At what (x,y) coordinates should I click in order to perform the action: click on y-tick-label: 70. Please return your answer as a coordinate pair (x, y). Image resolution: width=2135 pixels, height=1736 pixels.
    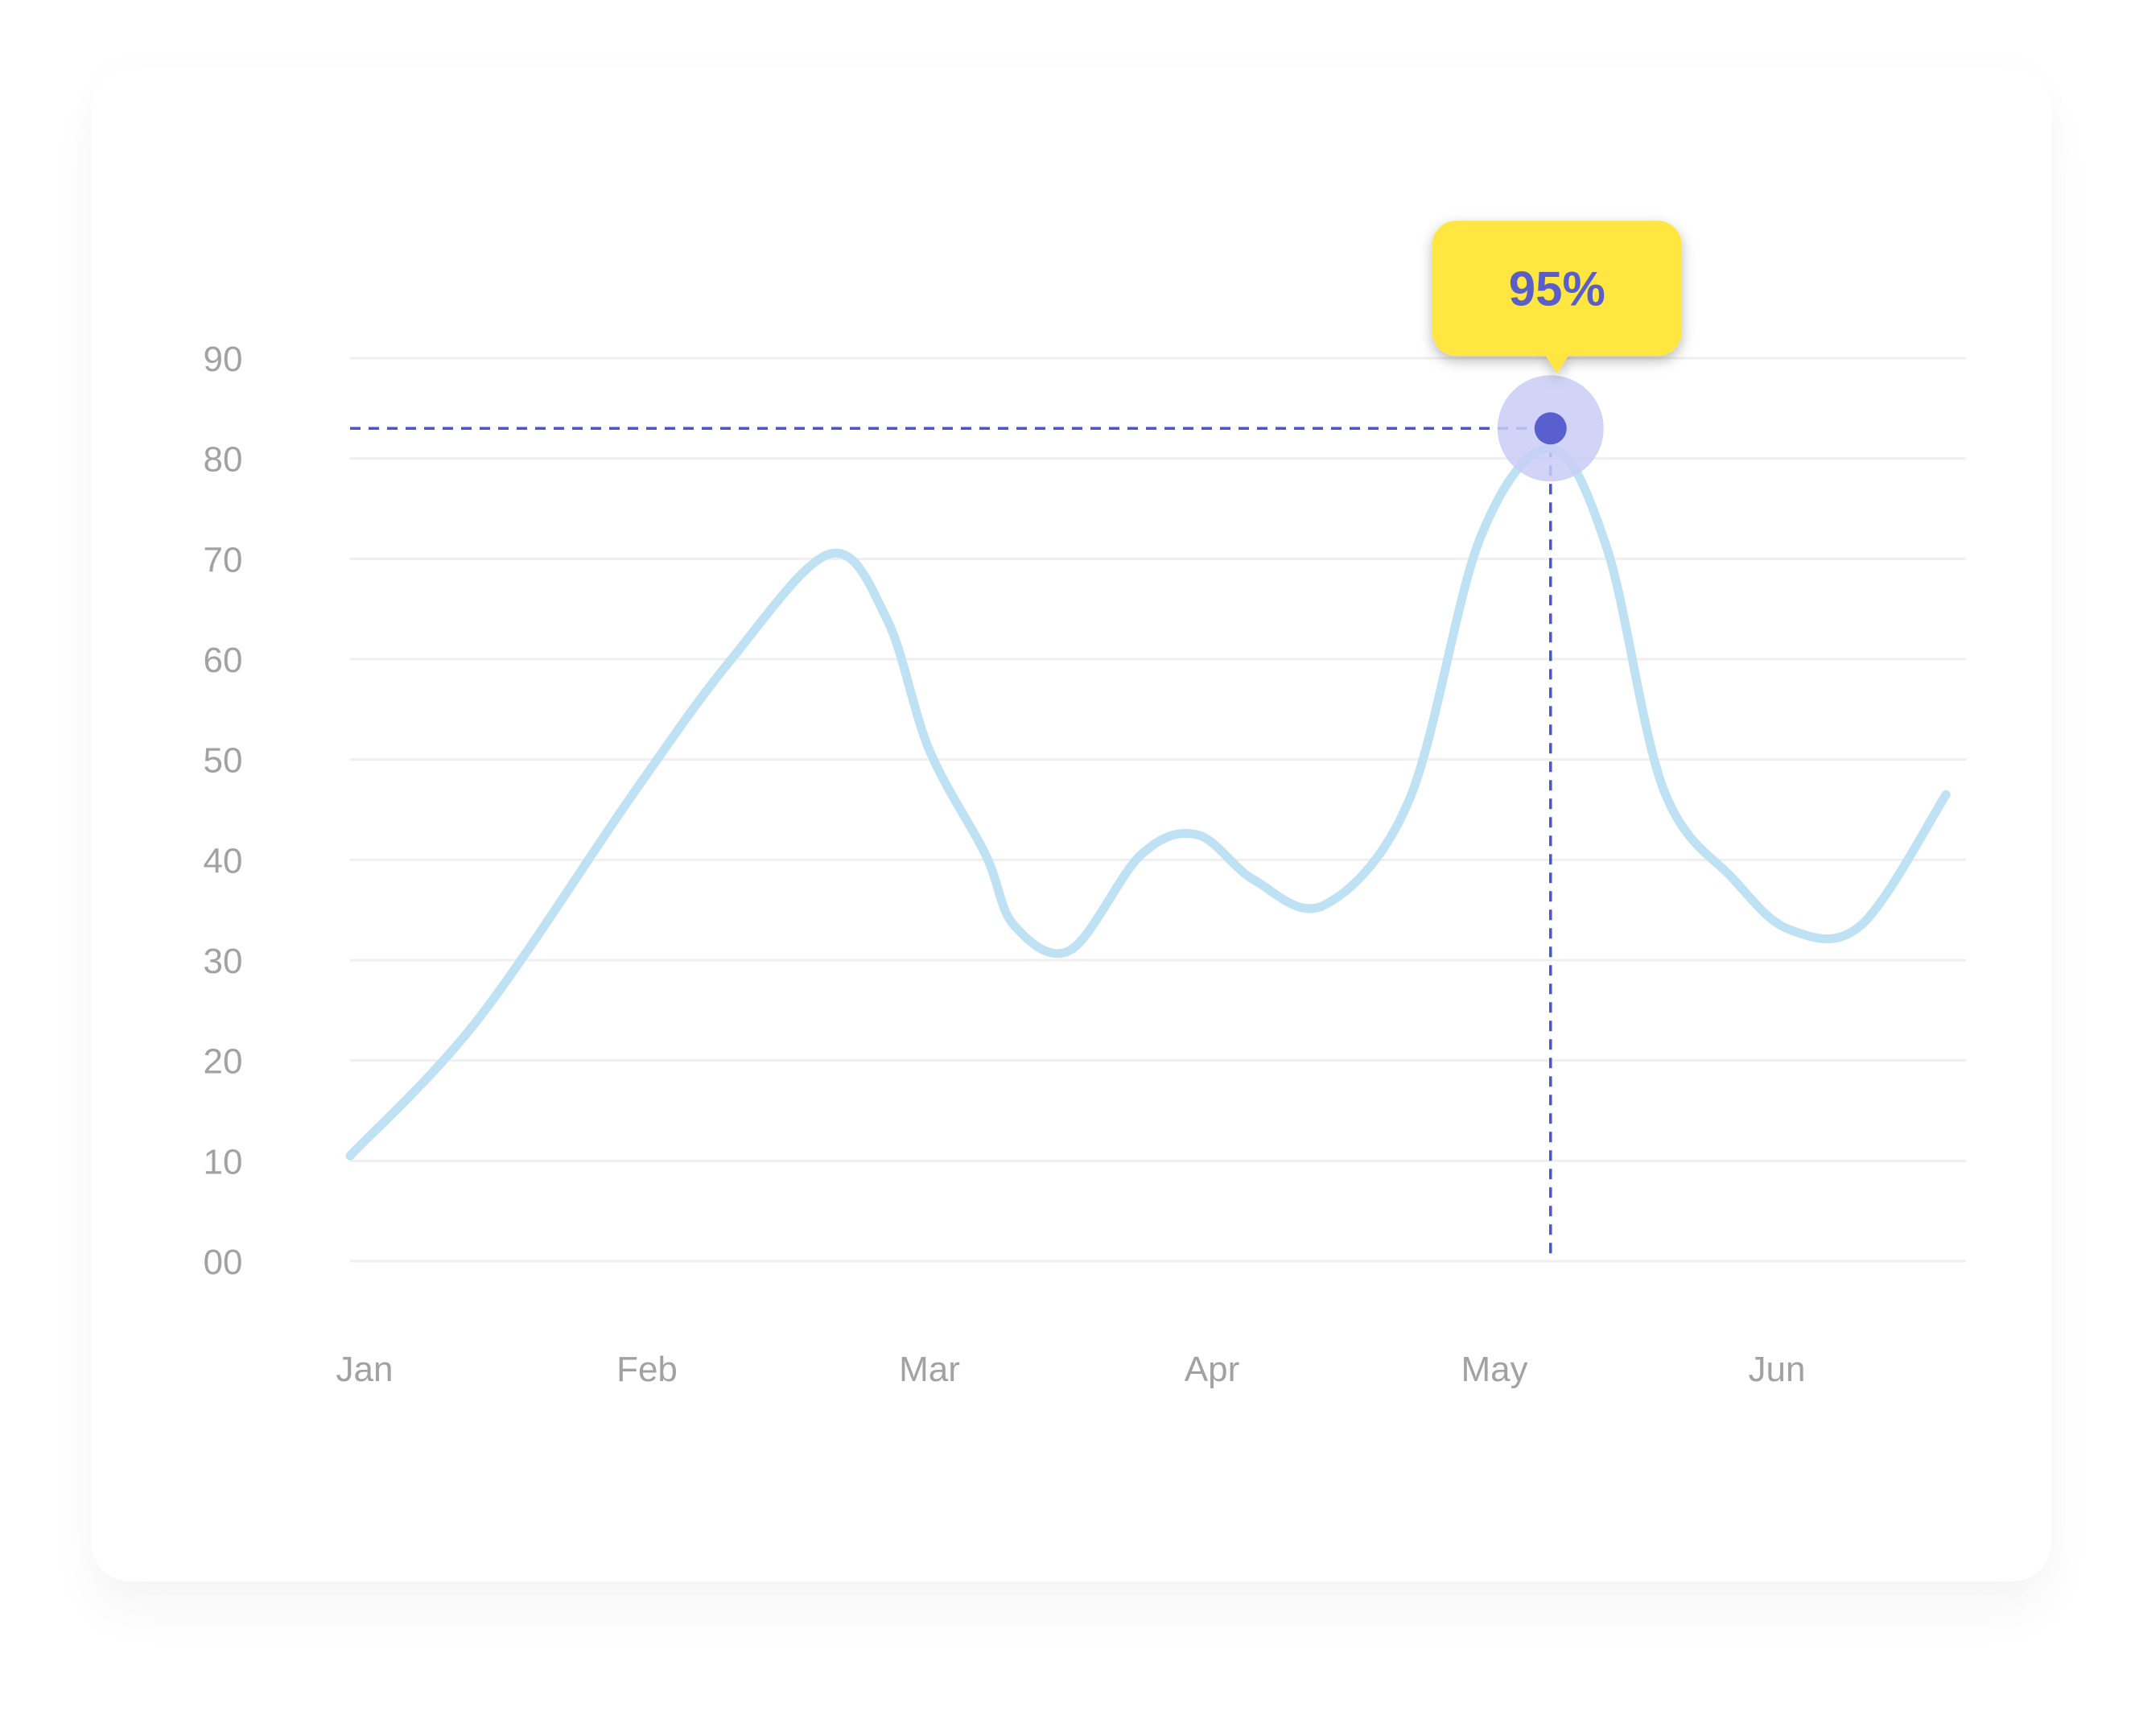
    Looking at the image, I should click on (224, 559).